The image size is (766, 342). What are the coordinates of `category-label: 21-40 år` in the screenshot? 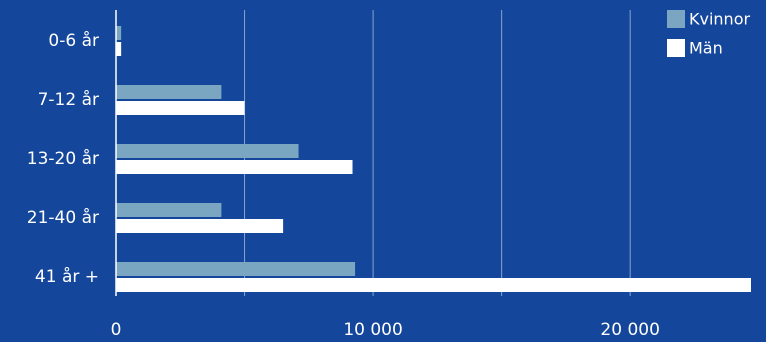 It's located at (63, 217).